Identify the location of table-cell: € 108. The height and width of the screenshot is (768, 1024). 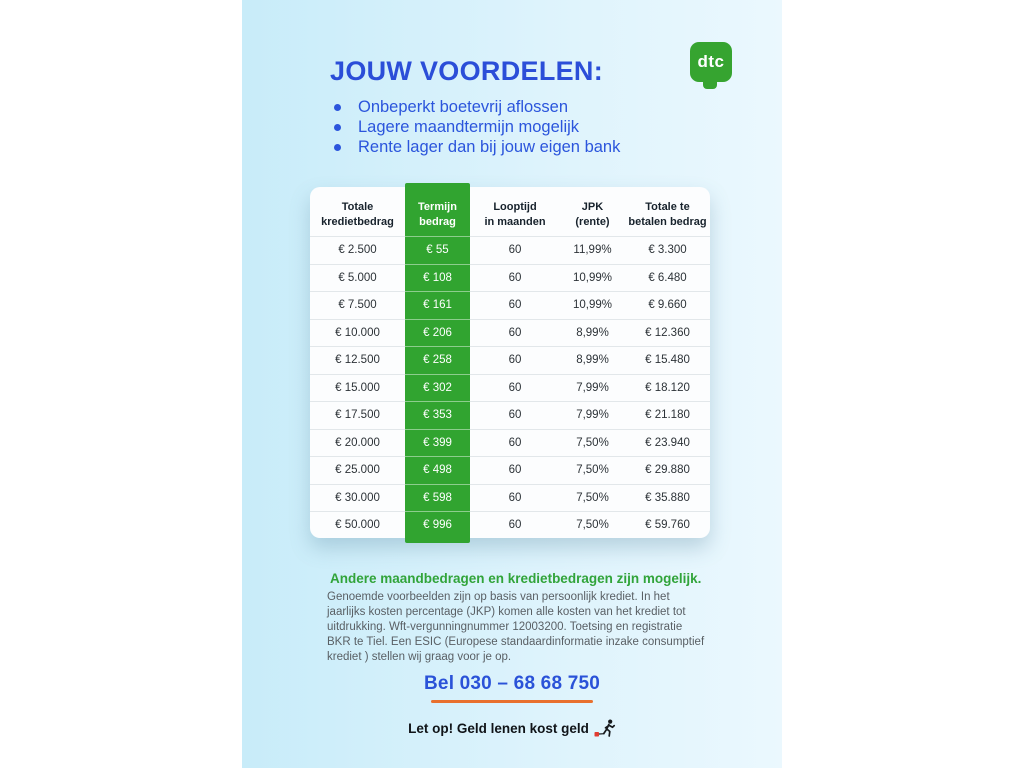
(437, 277).